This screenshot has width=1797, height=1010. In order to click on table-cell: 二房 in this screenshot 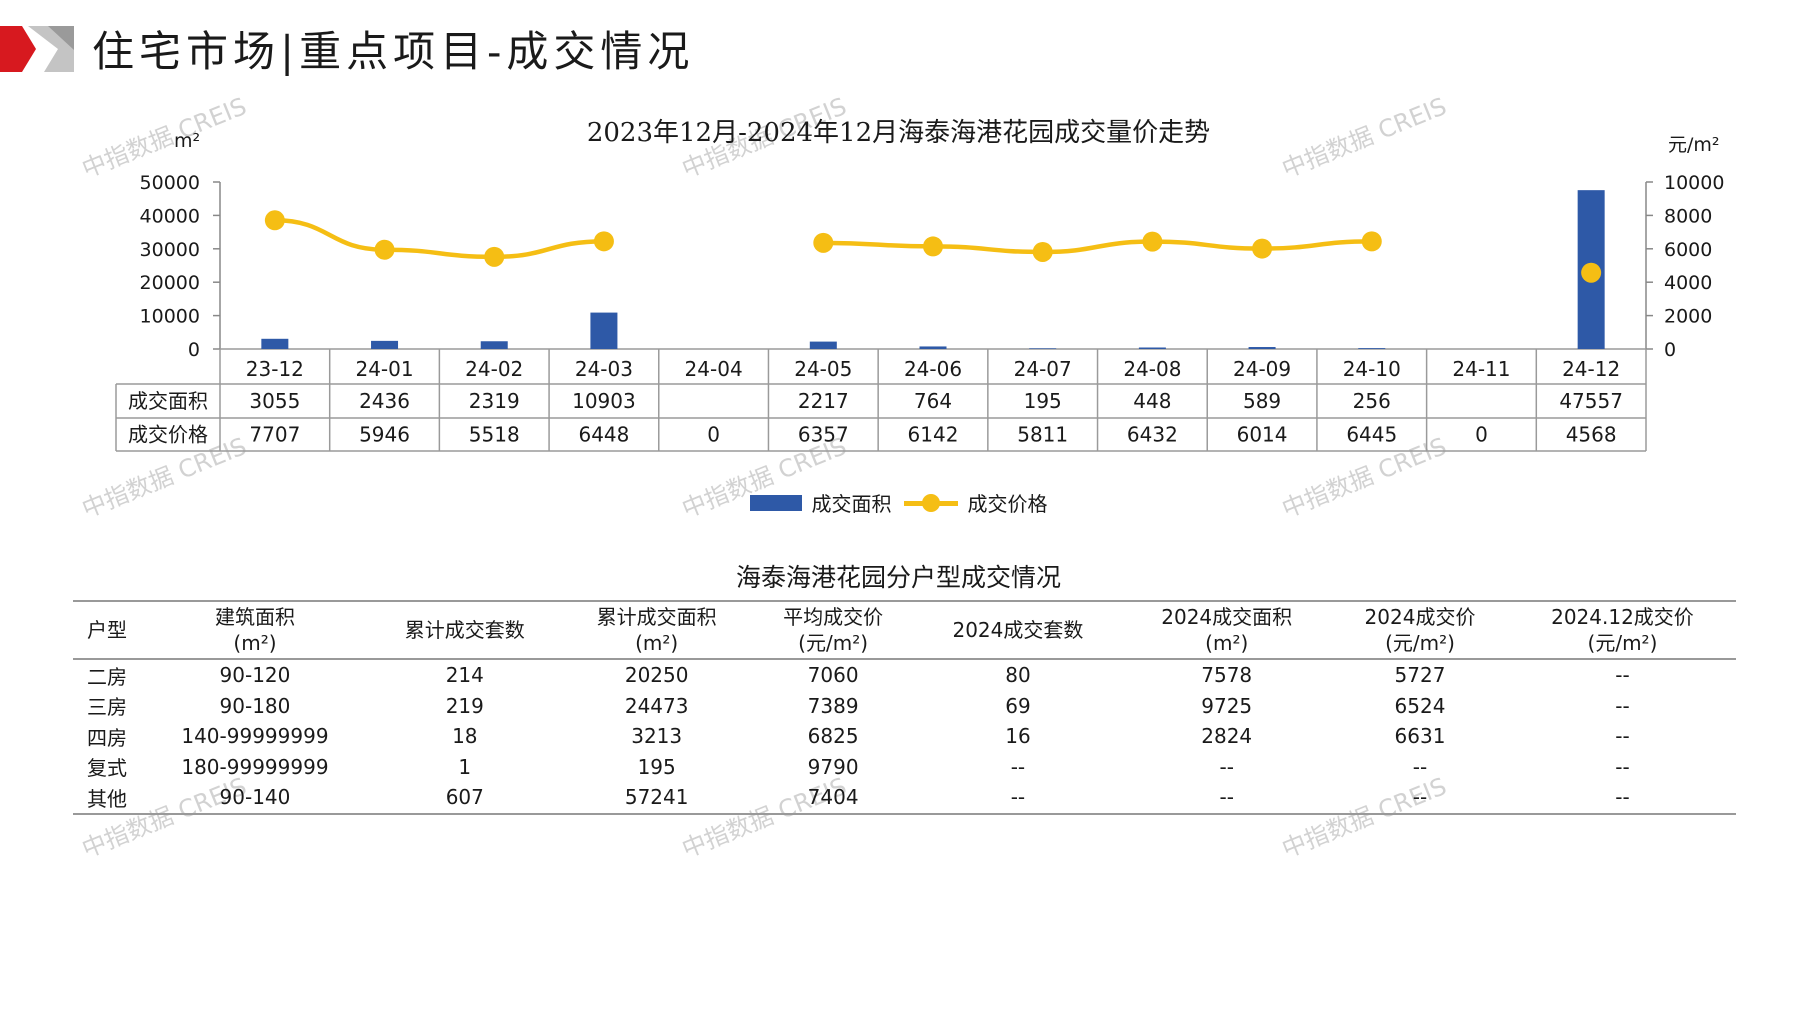, I will do `click(107, 676)`.